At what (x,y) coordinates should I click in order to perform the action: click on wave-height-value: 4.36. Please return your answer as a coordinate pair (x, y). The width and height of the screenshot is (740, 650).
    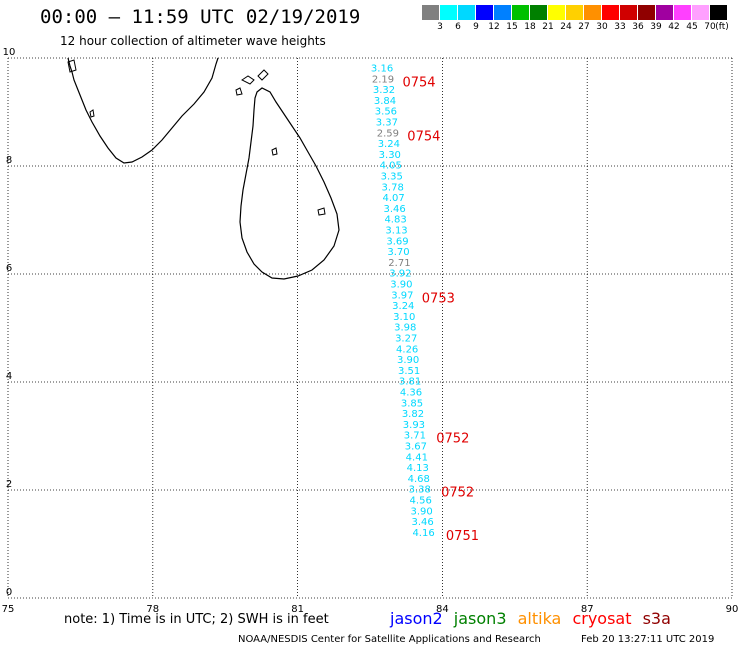
    Looking at the image, I should click on (411, 393).